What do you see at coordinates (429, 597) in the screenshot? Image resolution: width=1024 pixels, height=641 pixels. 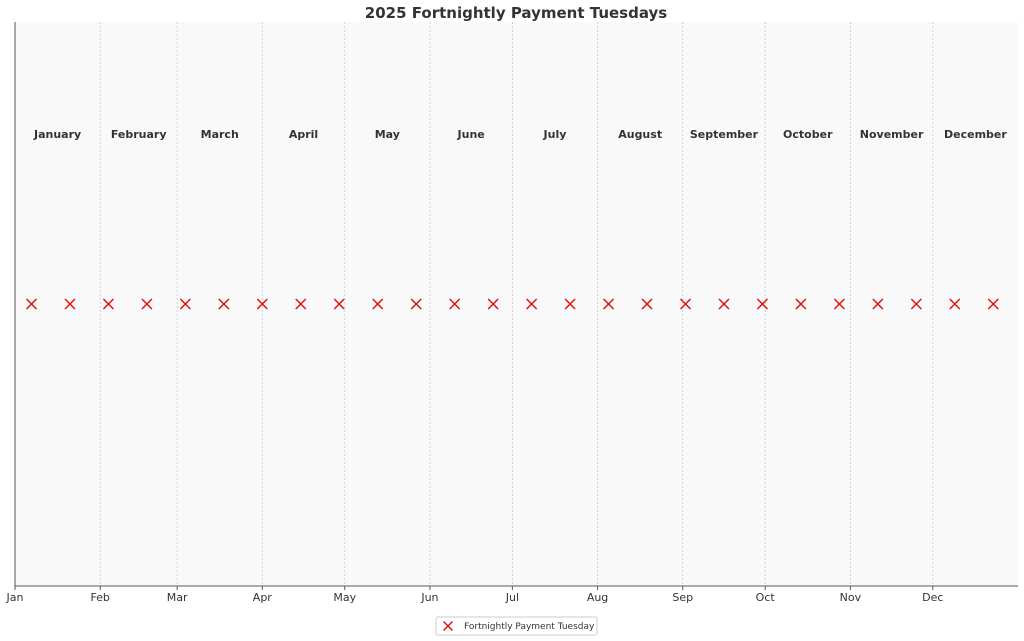 I see `x-tick-label: Jun` at bounding box center [429, 597].